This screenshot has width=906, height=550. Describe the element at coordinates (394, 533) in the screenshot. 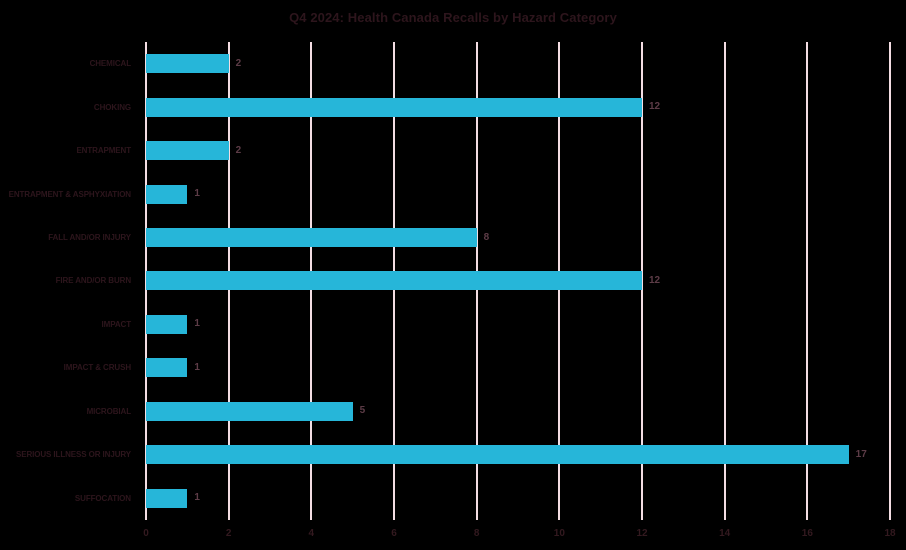

I see `x-tick-label: 6` at that location.